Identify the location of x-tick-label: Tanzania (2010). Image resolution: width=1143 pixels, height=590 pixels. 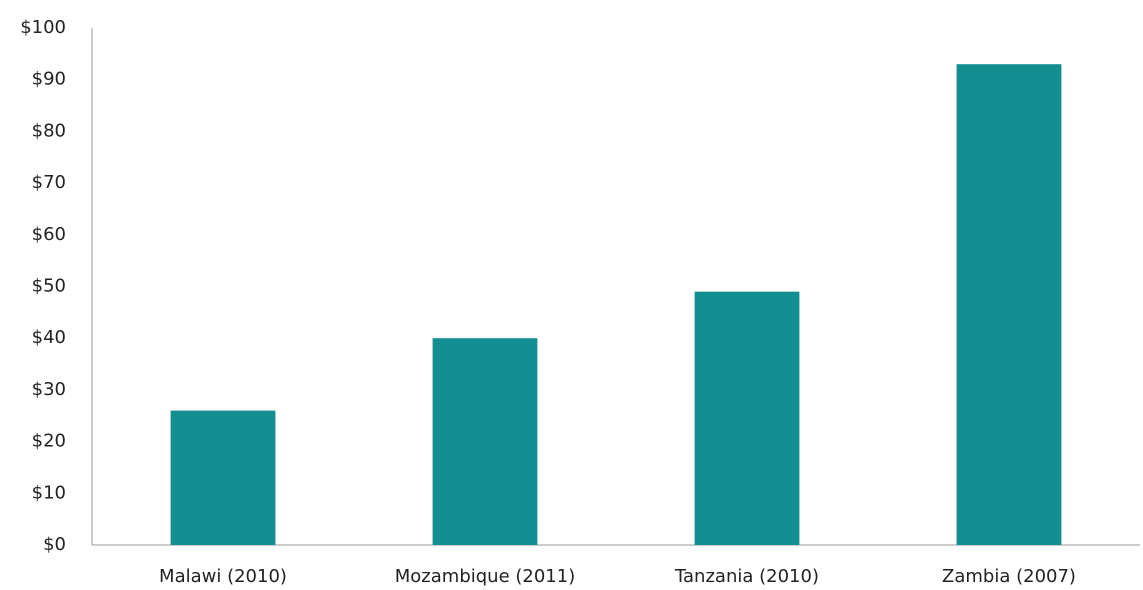
(746, 576).